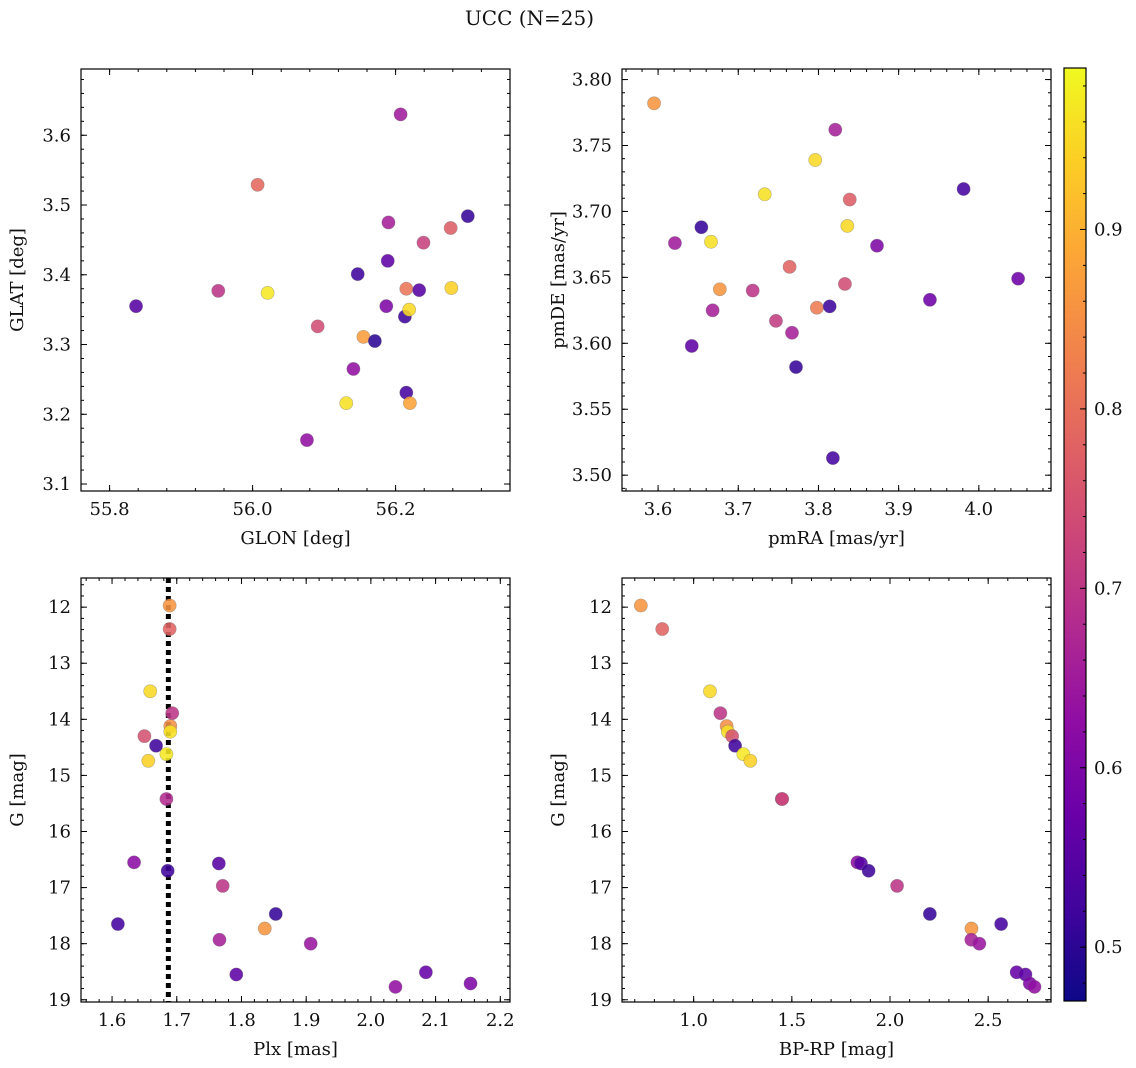  I want to click on y-tick-label: 3.6, so click(56, 135).